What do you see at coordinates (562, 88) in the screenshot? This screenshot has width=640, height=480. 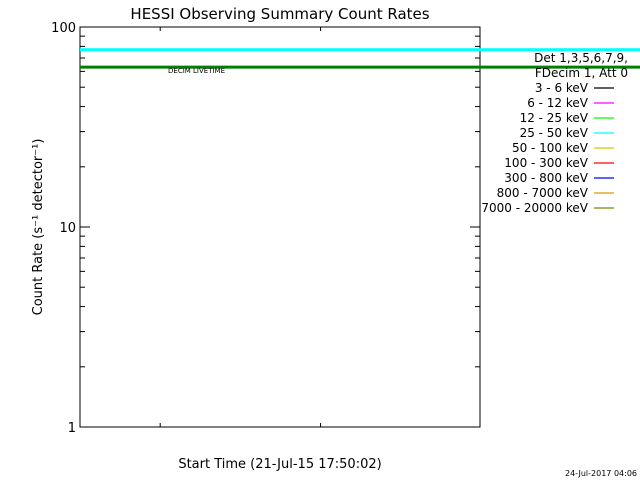 I see `legend-label-3-6-kev: 3 - 6 keV` at bounding box center [562, 88].